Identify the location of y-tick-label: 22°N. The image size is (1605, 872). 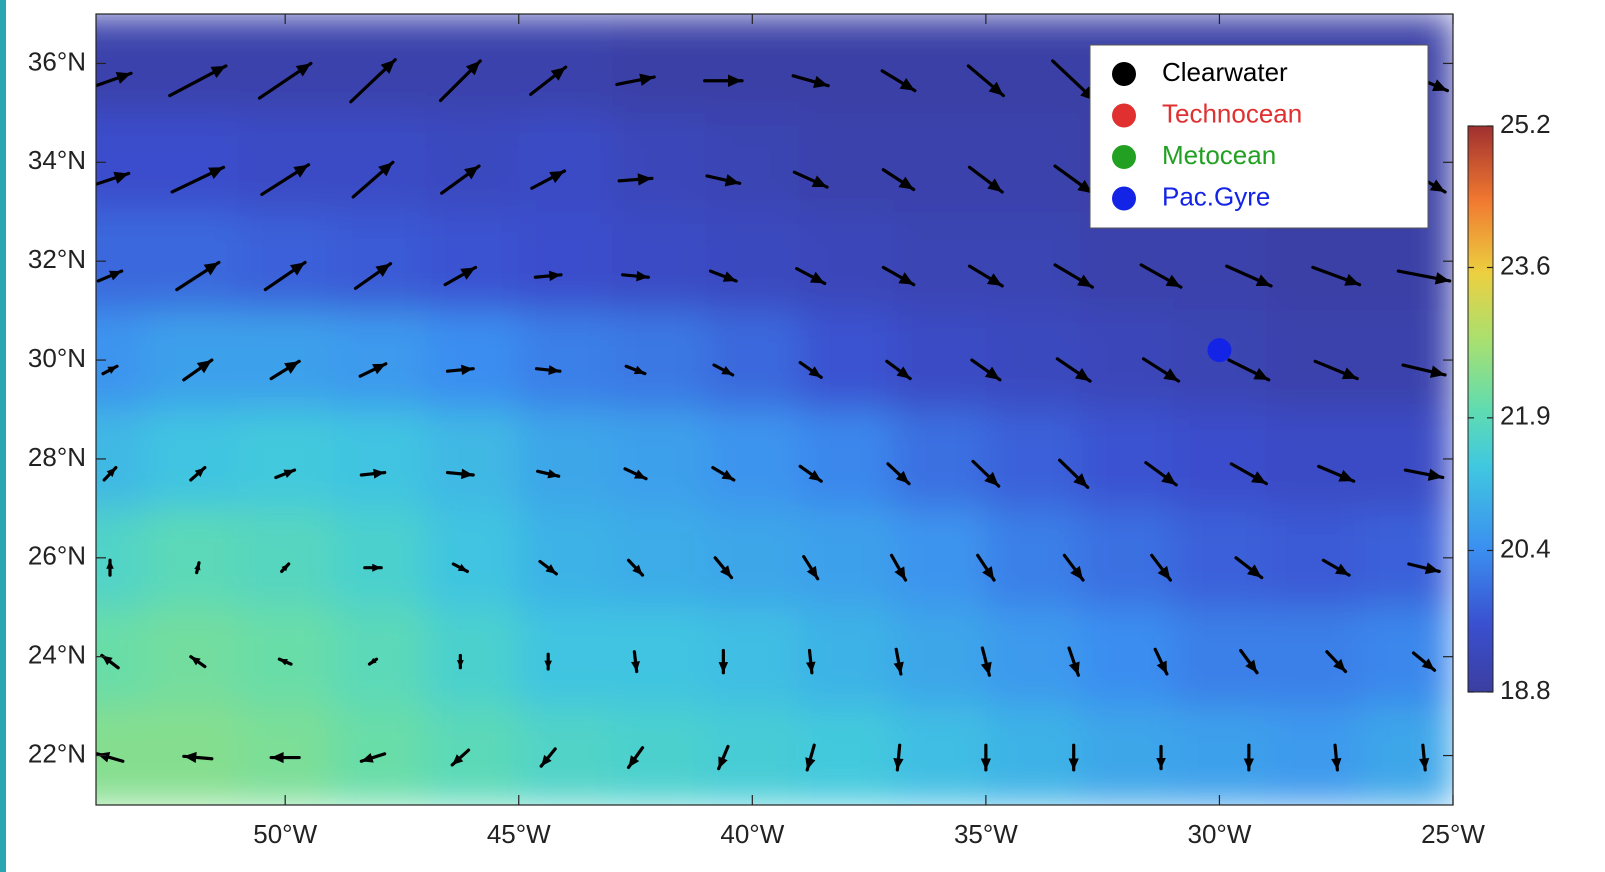
(57, 753).